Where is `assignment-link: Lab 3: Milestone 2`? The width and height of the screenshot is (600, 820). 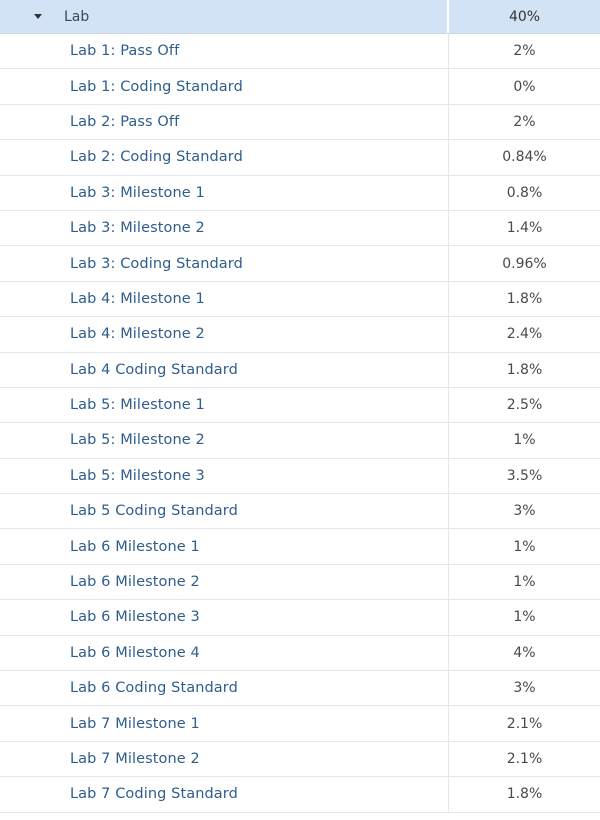 assignment-link: Lab 3: Milestone 2 is located at coordinates (137, 228).